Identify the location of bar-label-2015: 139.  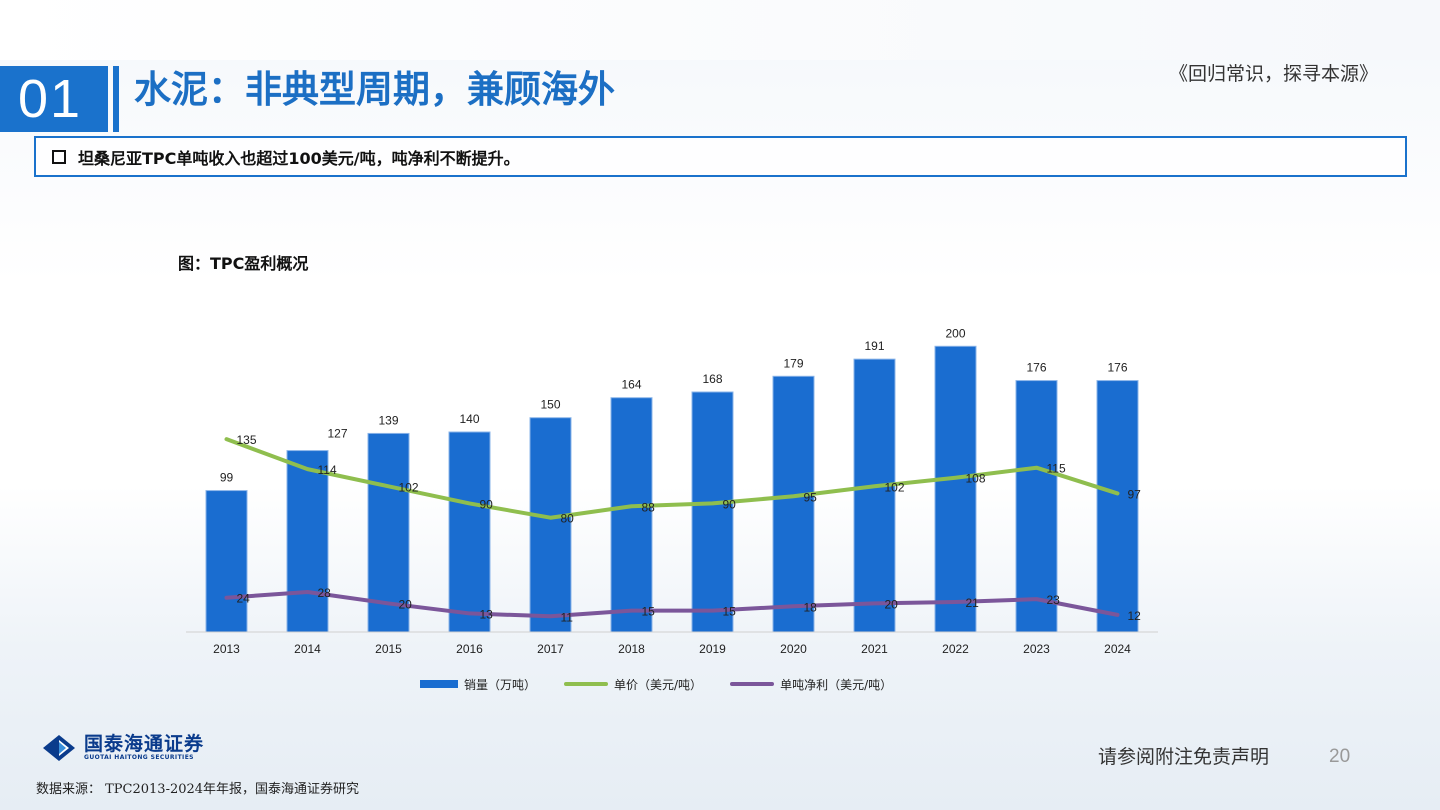
(388, 420).